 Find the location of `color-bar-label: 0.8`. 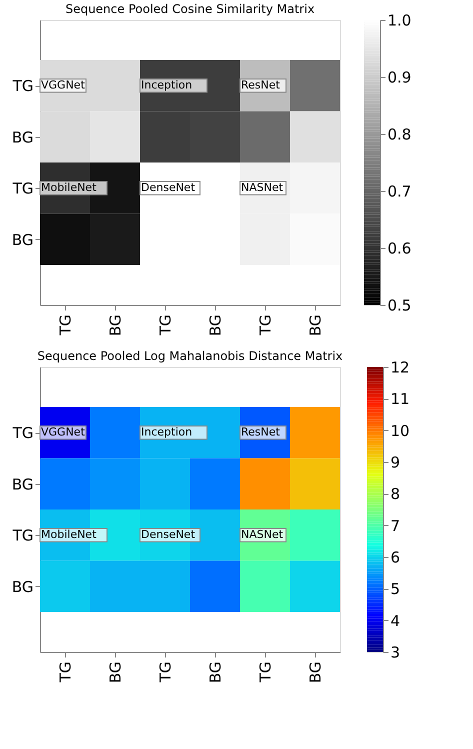

color-bar-label: 0.8 is located at coordinates (400, 135).